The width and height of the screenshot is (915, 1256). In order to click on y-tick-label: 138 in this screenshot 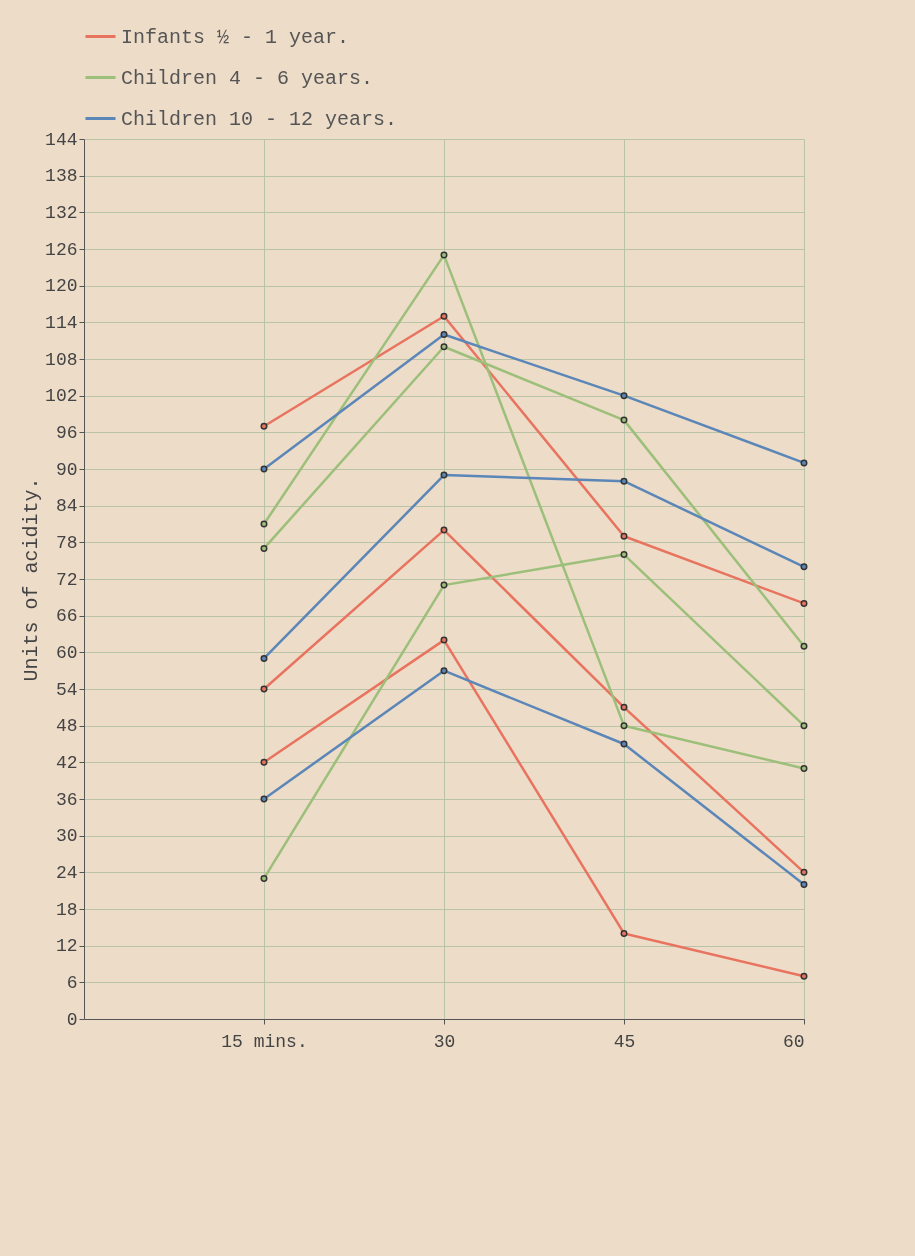, I will do `click(61, 176)`.